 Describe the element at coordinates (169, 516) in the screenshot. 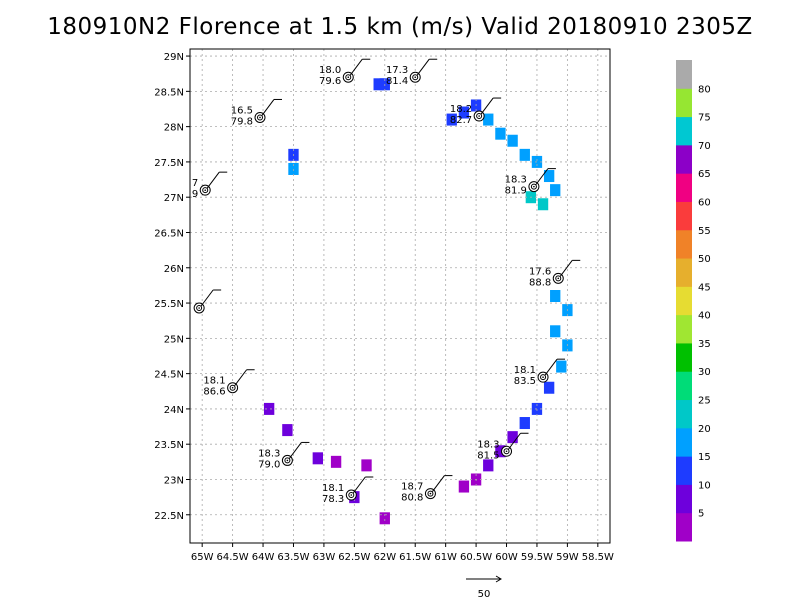

I see `lat-tick-label: 22.5N` at that location.